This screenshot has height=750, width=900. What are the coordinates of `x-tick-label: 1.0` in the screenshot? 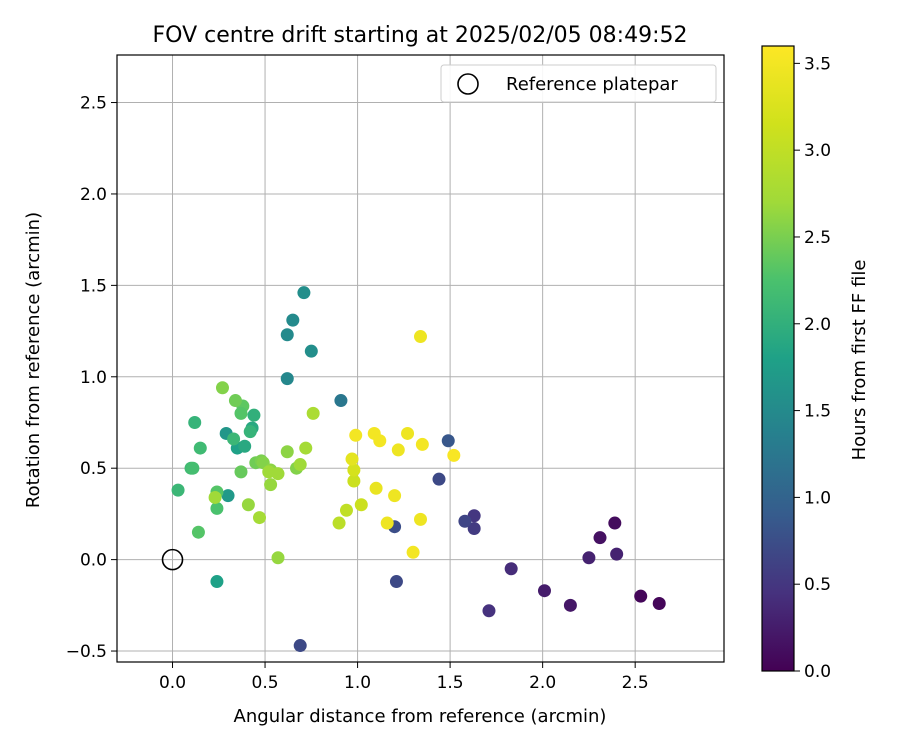 It's located at (357, 683).